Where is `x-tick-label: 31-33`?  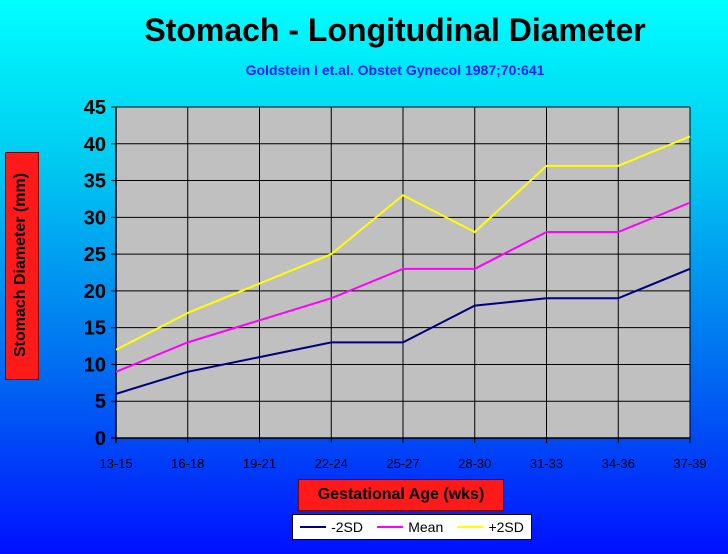
x-tick-label: 31-33 is located at coordinates (546, 463).